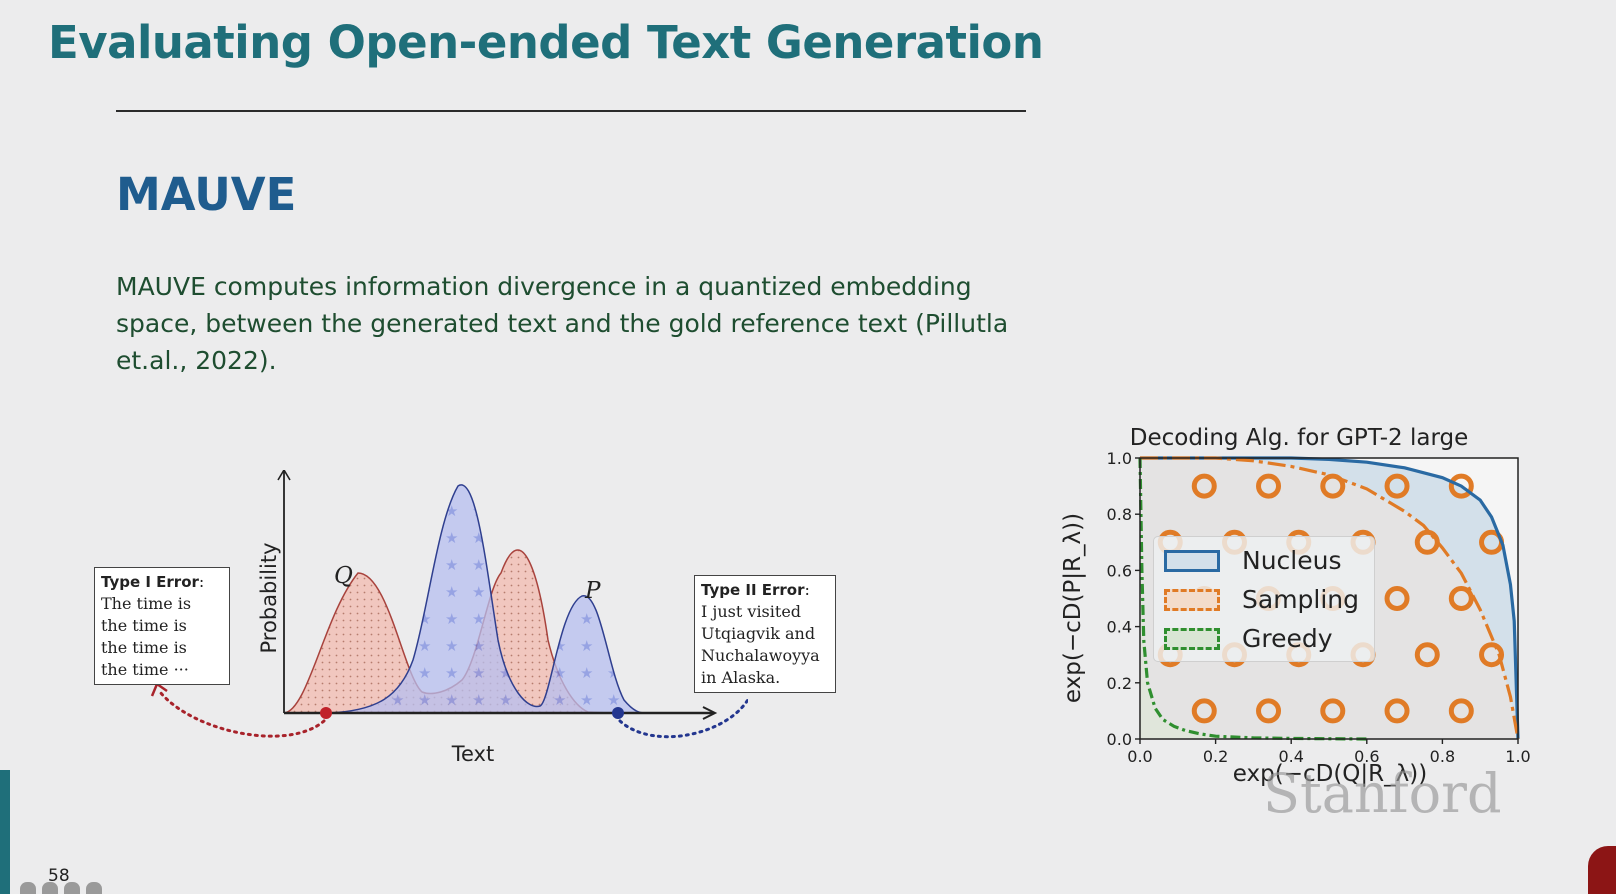 The height and width of the screenshot is (894, 1616). I want to click on x-tick-label: 1.0, so click(1517, 756).